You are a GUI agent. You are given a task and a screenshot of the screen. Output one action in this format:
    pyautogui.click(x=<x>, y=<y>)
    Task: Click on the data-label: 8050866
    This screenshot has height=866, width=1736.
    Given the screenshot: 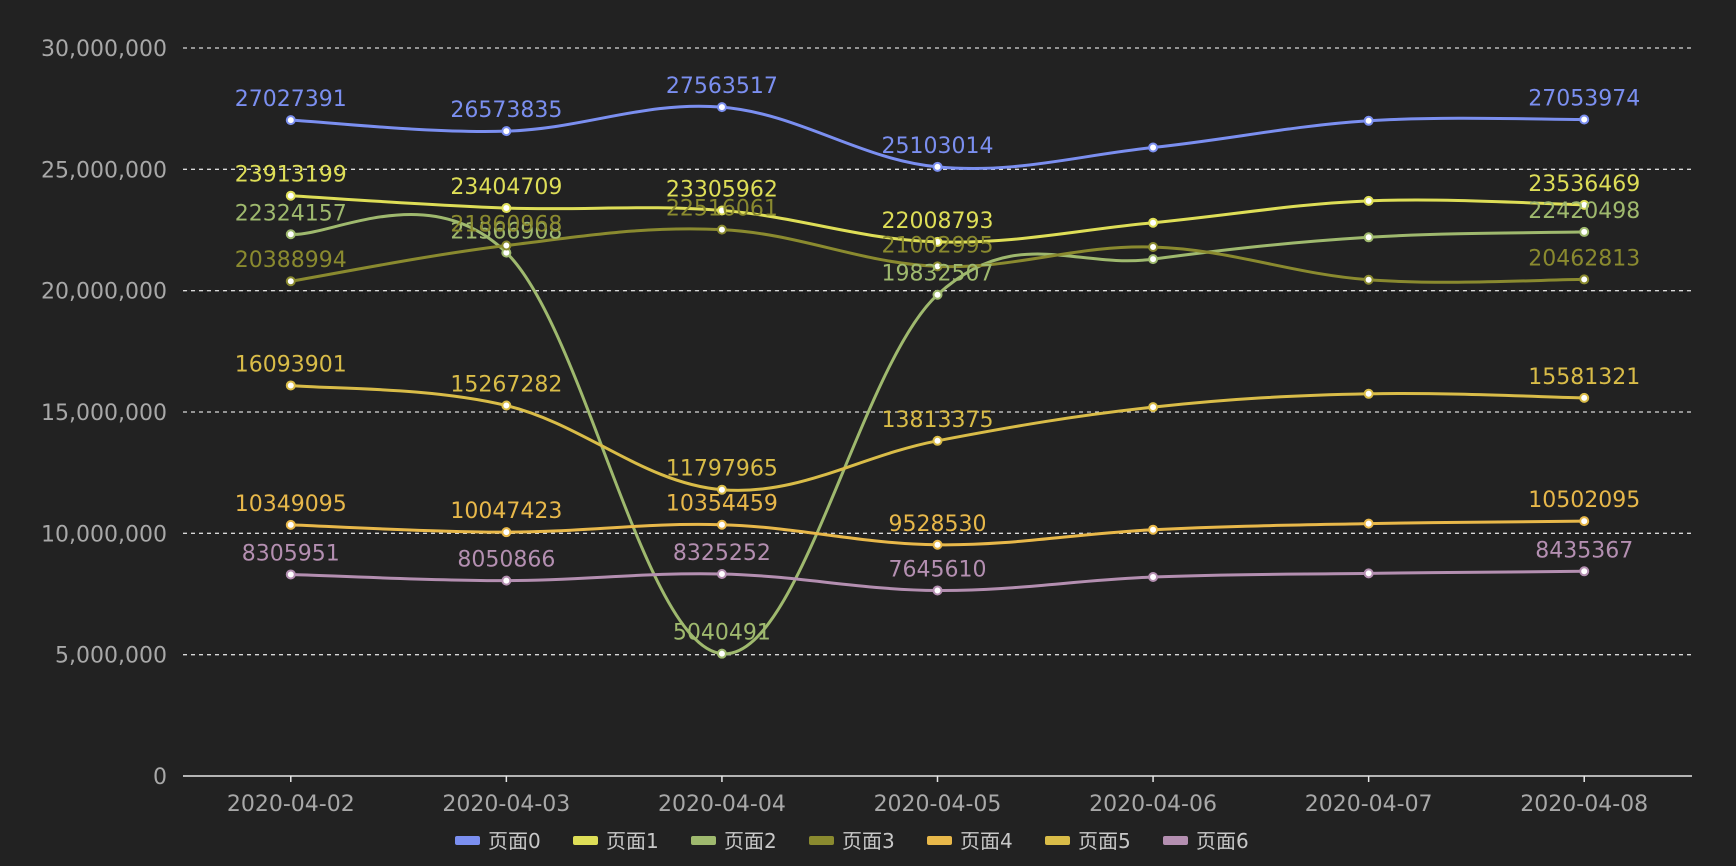 What is the action you would take?
    pyautogui.click(x=506, y=560)
    